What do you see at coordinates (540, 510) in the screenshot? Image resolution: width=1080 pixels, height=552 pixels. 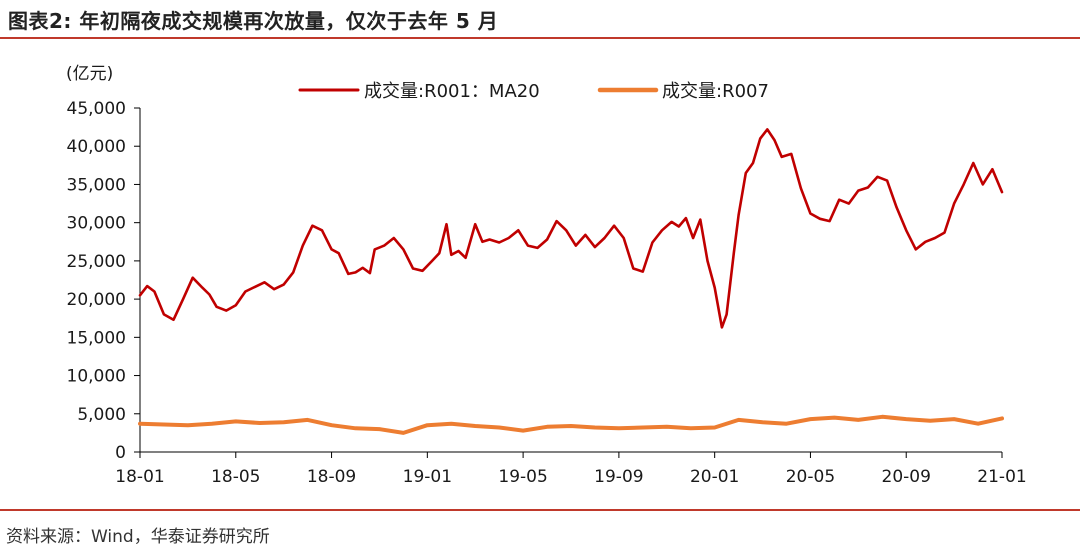 I see `bottom-divider` at bounding box center [540, 510].